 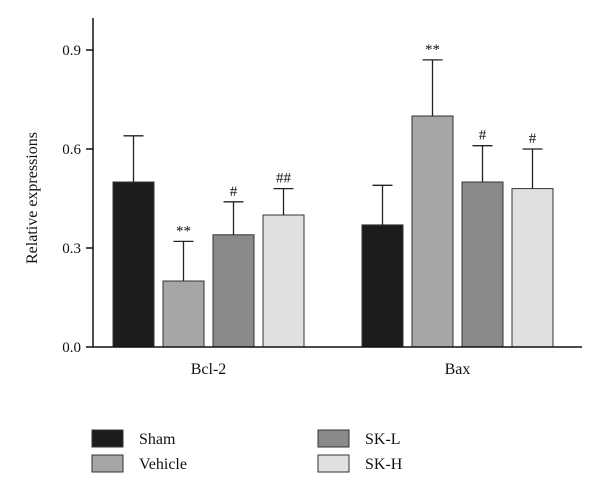 I want to click on x-tick-label: Bax, so click(x=458, y=369).